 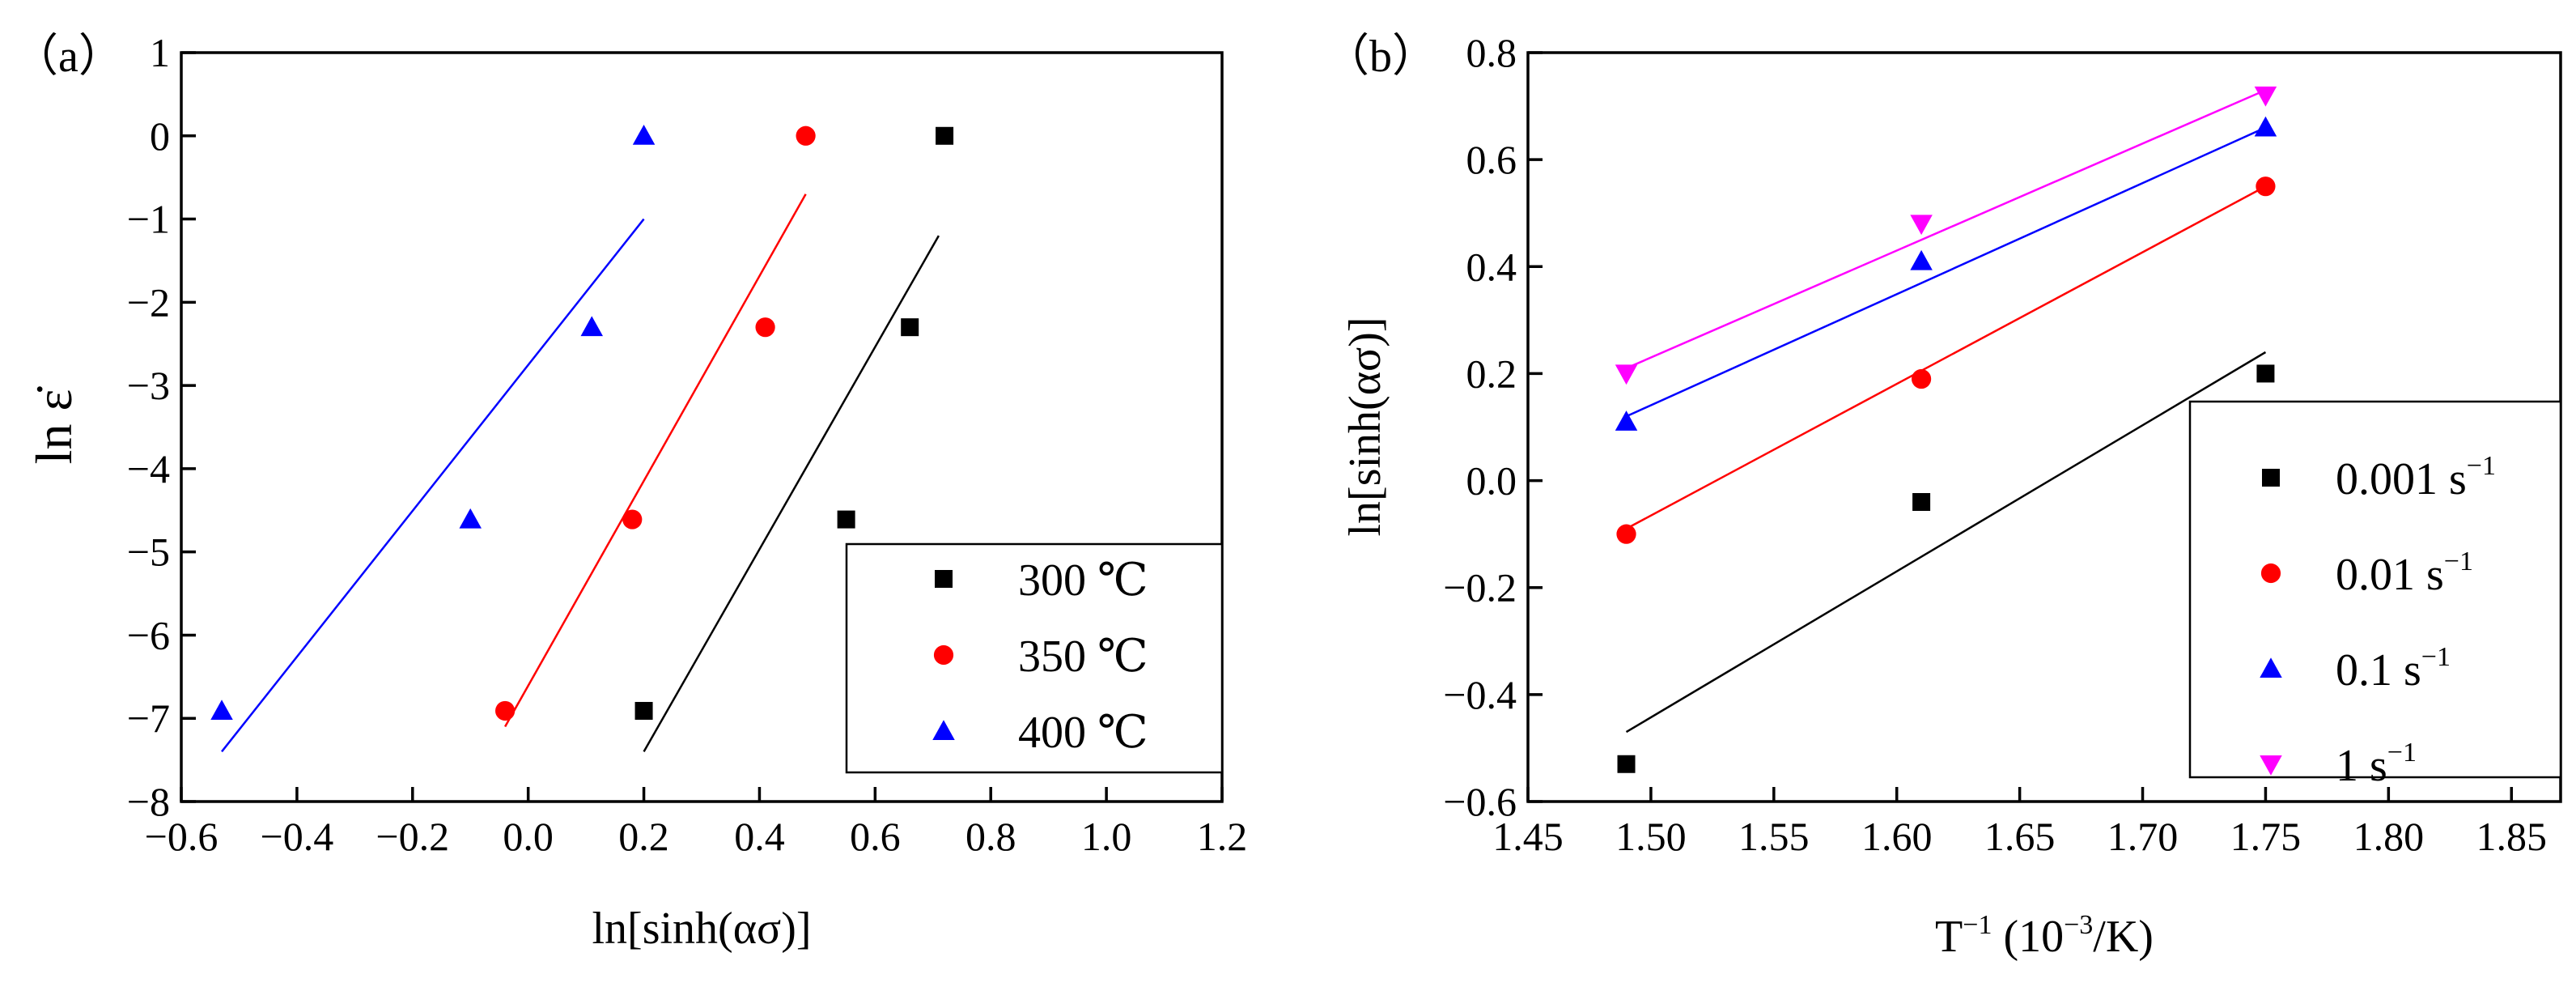 I want to click on panel-b-legend: 0.001 s−1 0.01 s−1 0.1 s−1 1 s−1, so click(x=2375, y=595).